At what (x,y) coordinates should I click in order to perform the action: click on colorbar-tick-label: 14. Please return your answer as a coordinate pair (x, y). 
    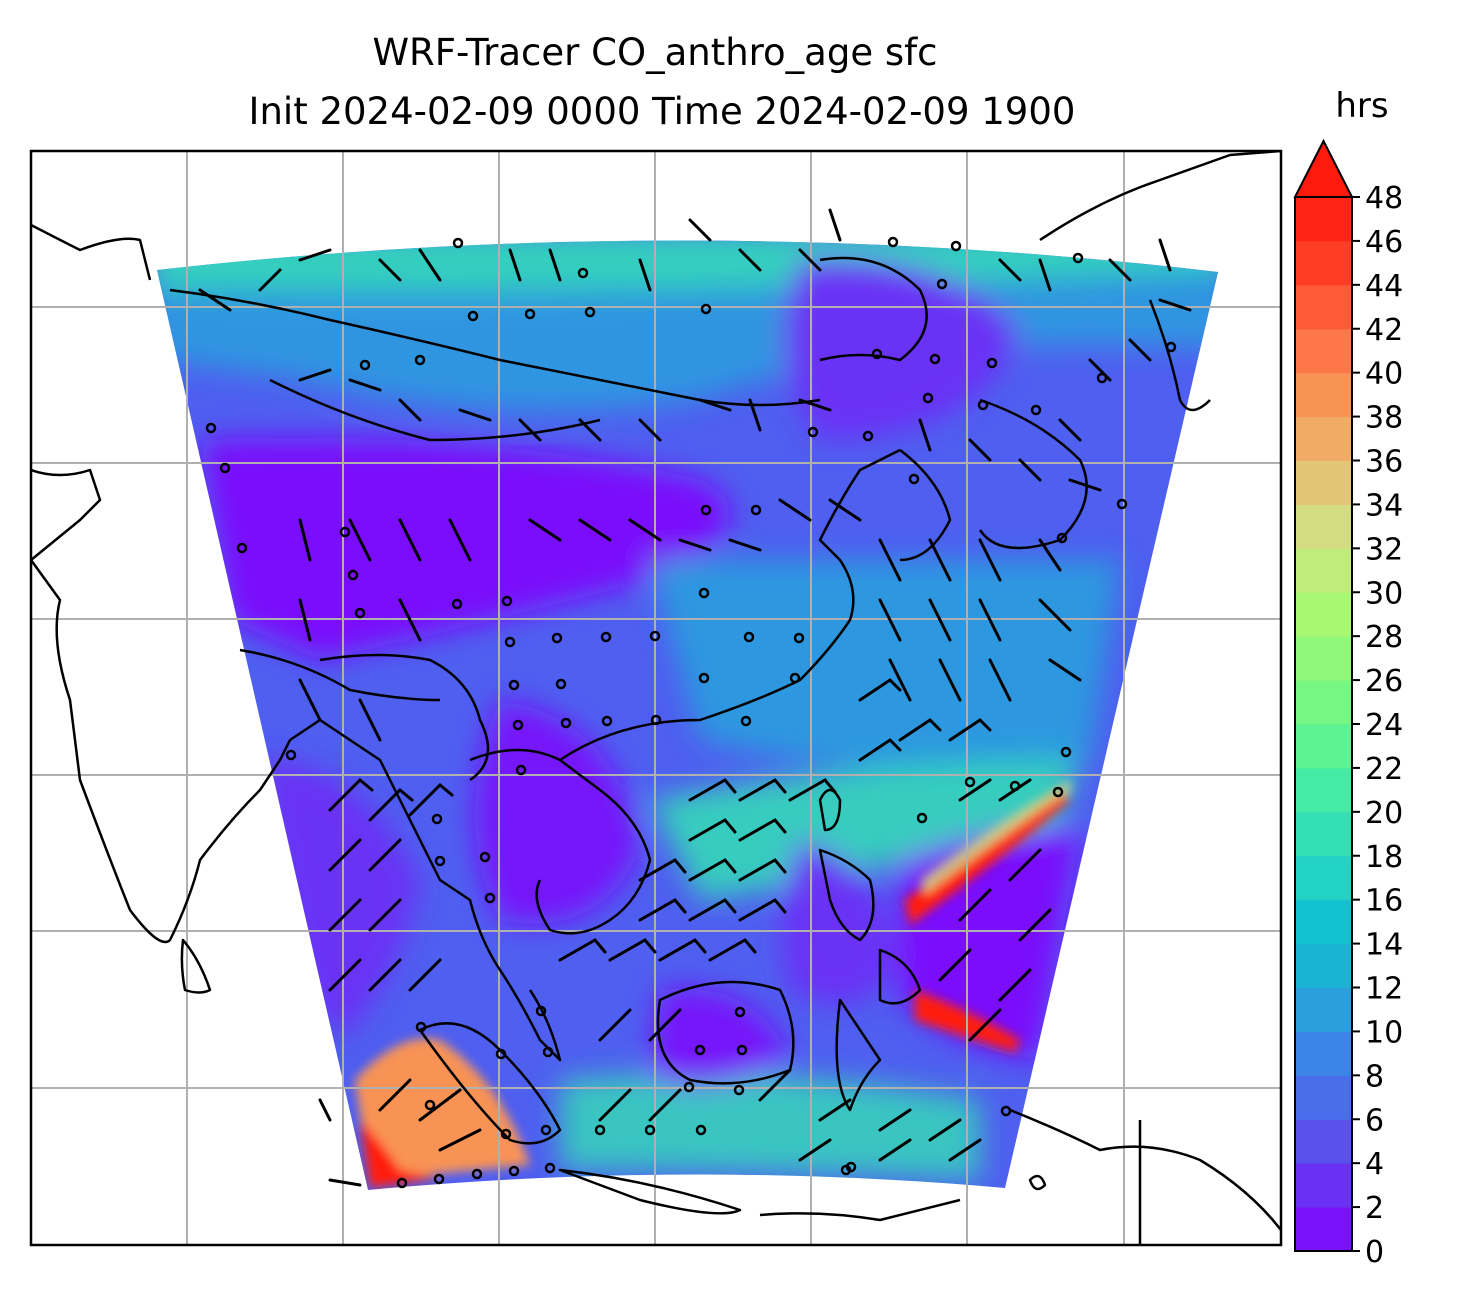
    Looking at the image, I should click on (1384, 945).